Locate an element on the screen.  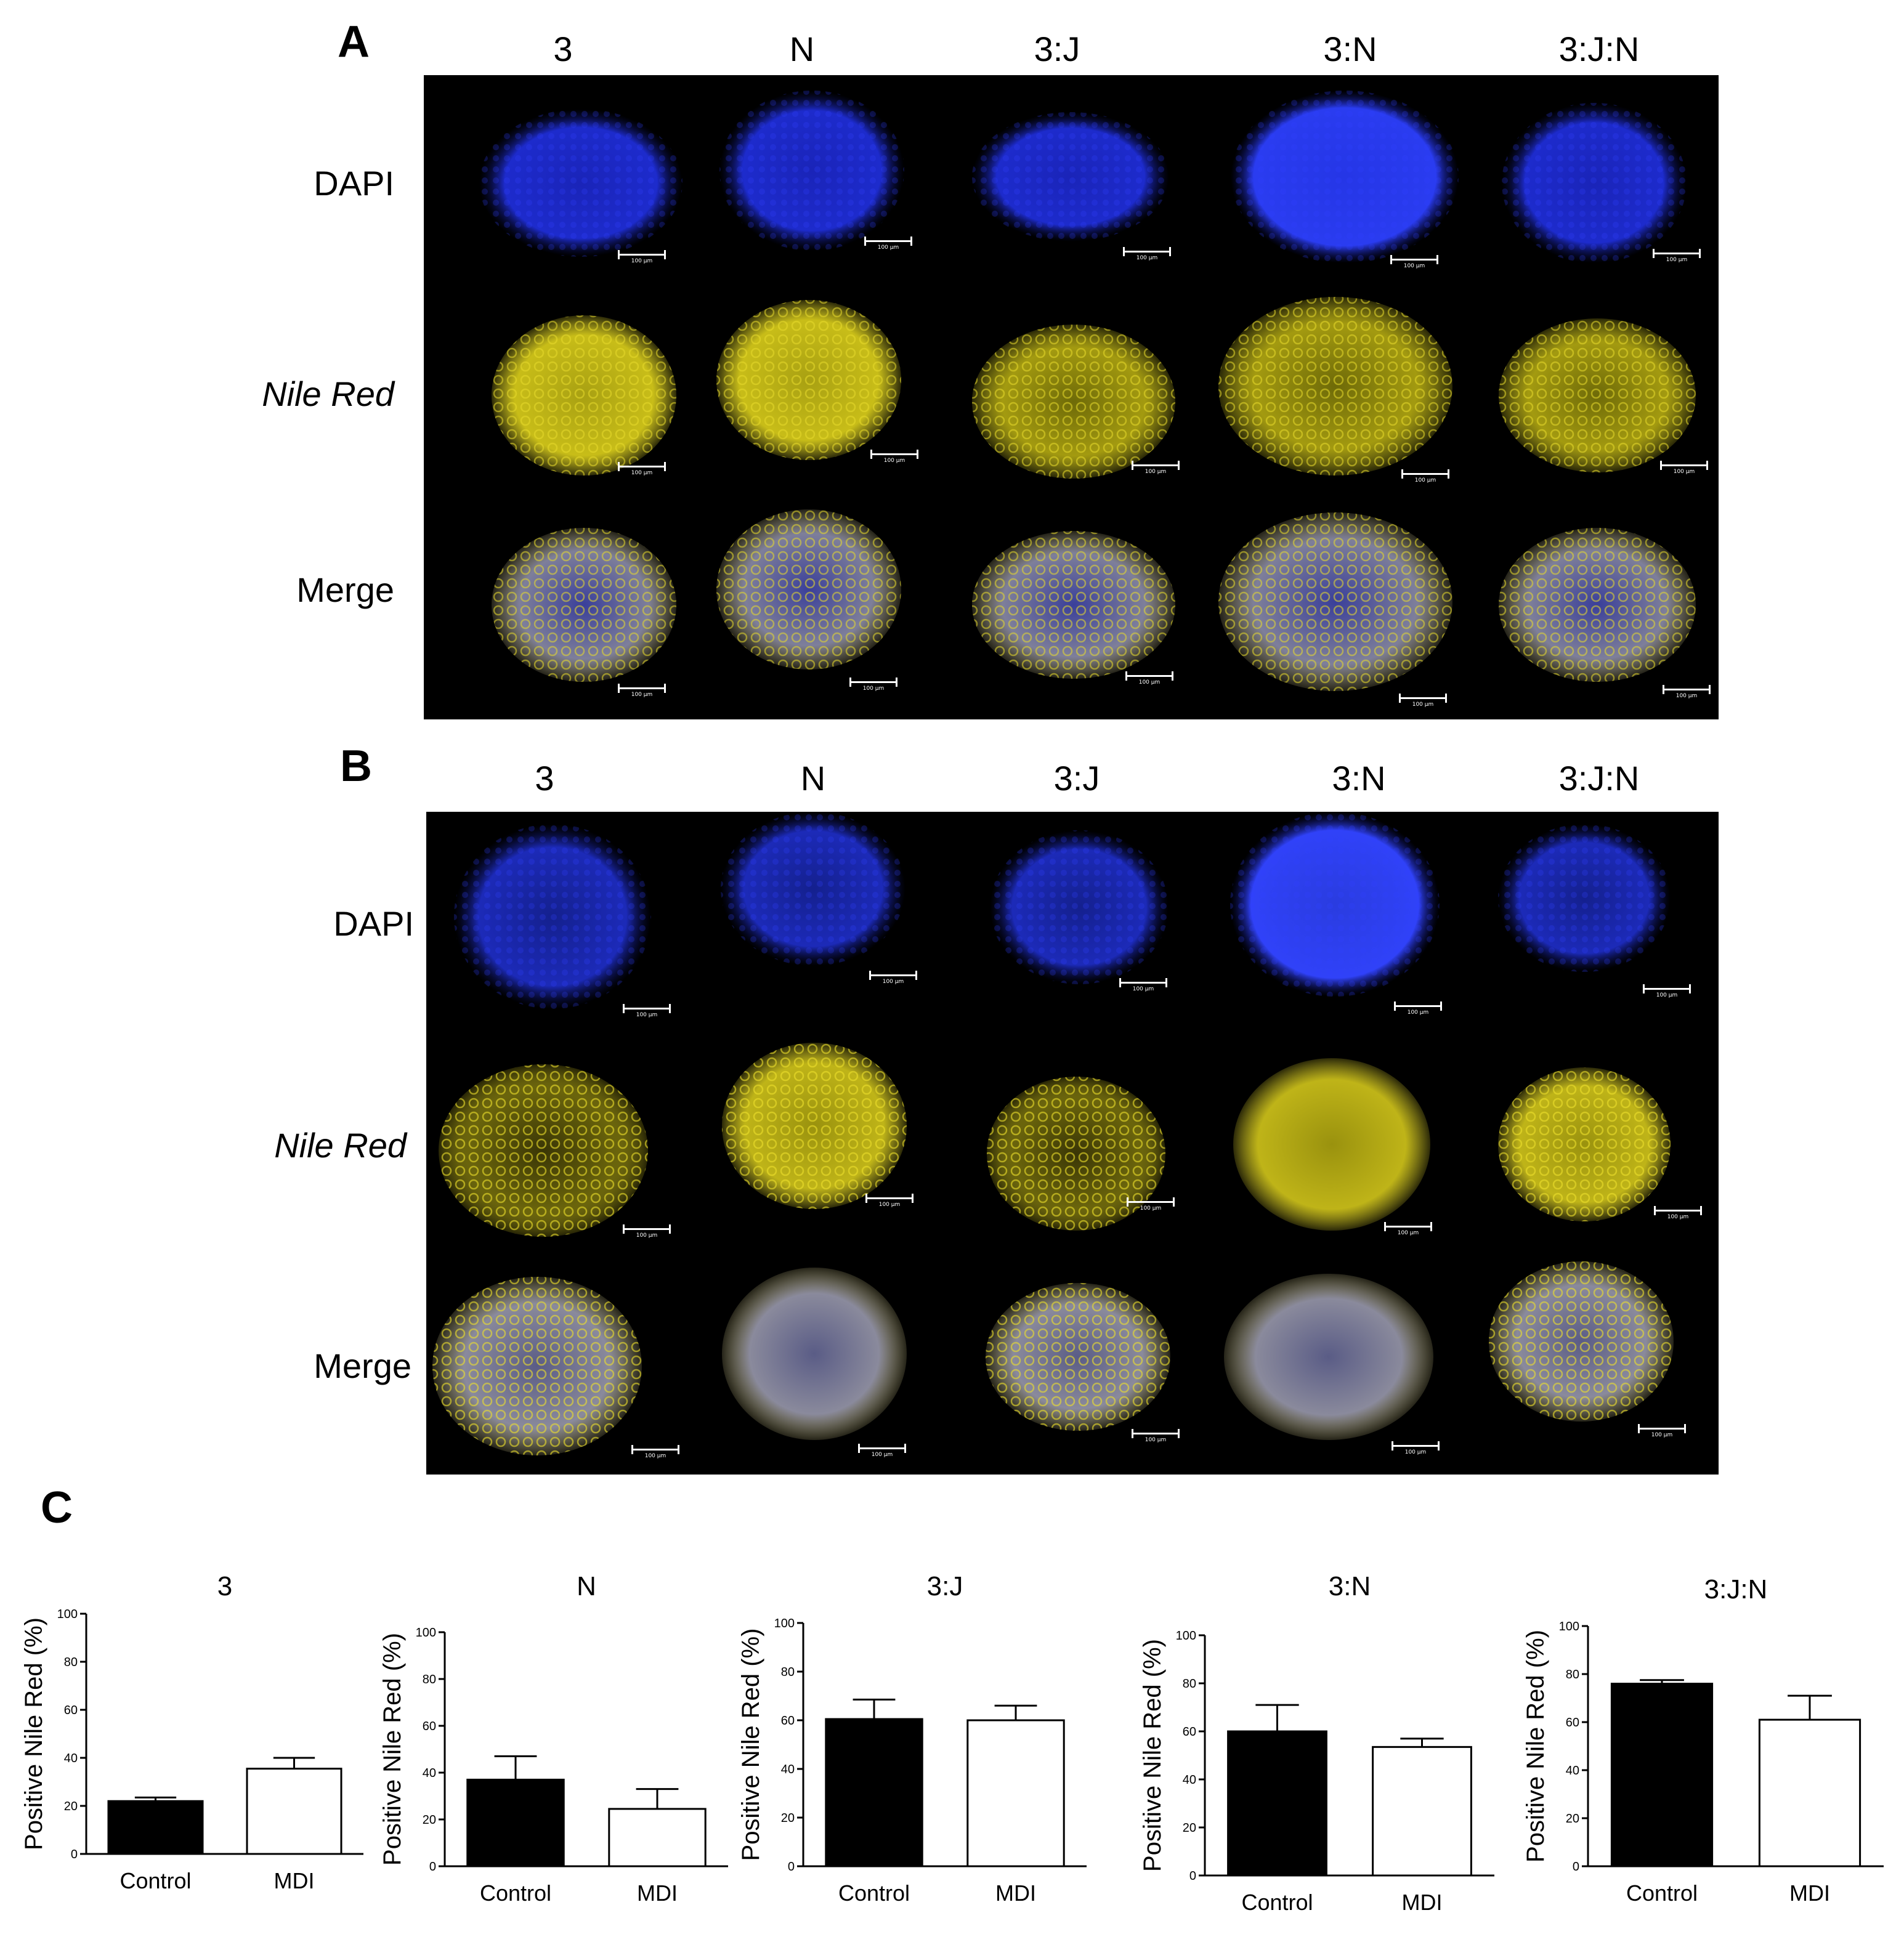
panel-a-nile-red-row is located at coordinates (1094, 388).